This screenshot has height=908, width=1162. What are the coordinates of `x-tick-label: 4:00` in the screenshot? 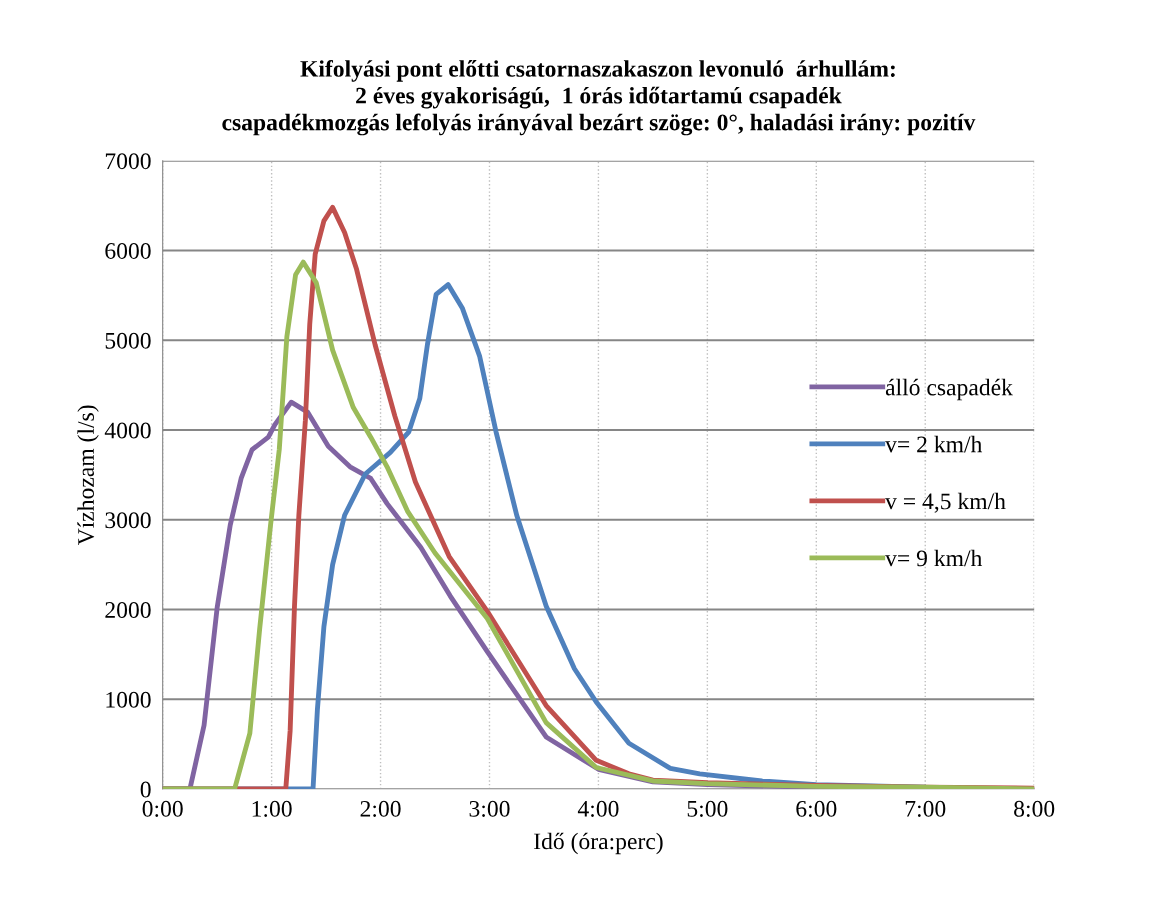 It's located at (598, 808).